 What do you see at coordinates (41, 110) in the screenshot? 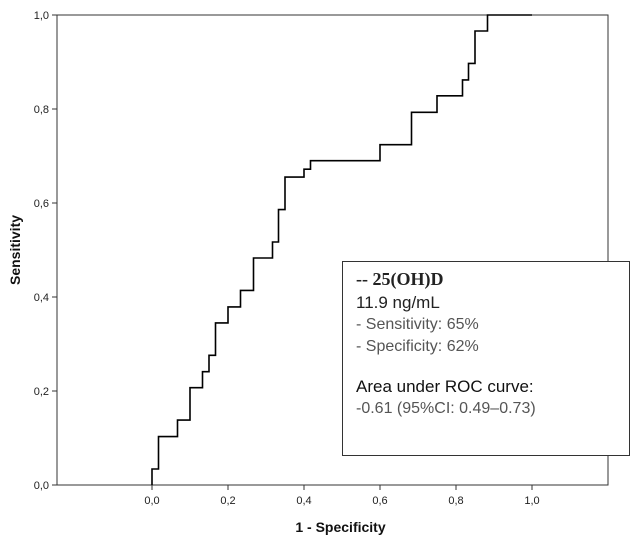
I see `y-tick-label: 0,8` at bounding box center [41, 110].